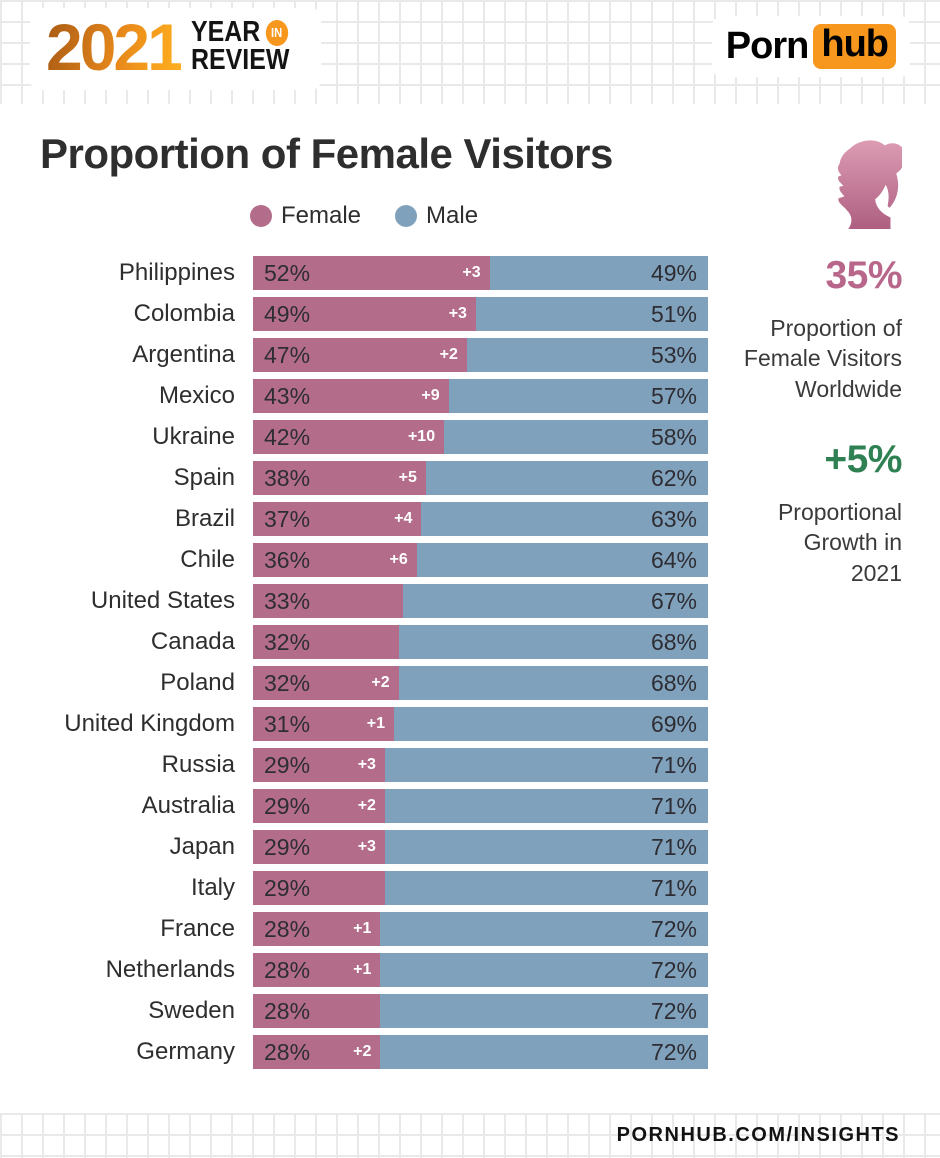  I want to click on chart-row: Chile 36% +6 64%, so click(374, 560).